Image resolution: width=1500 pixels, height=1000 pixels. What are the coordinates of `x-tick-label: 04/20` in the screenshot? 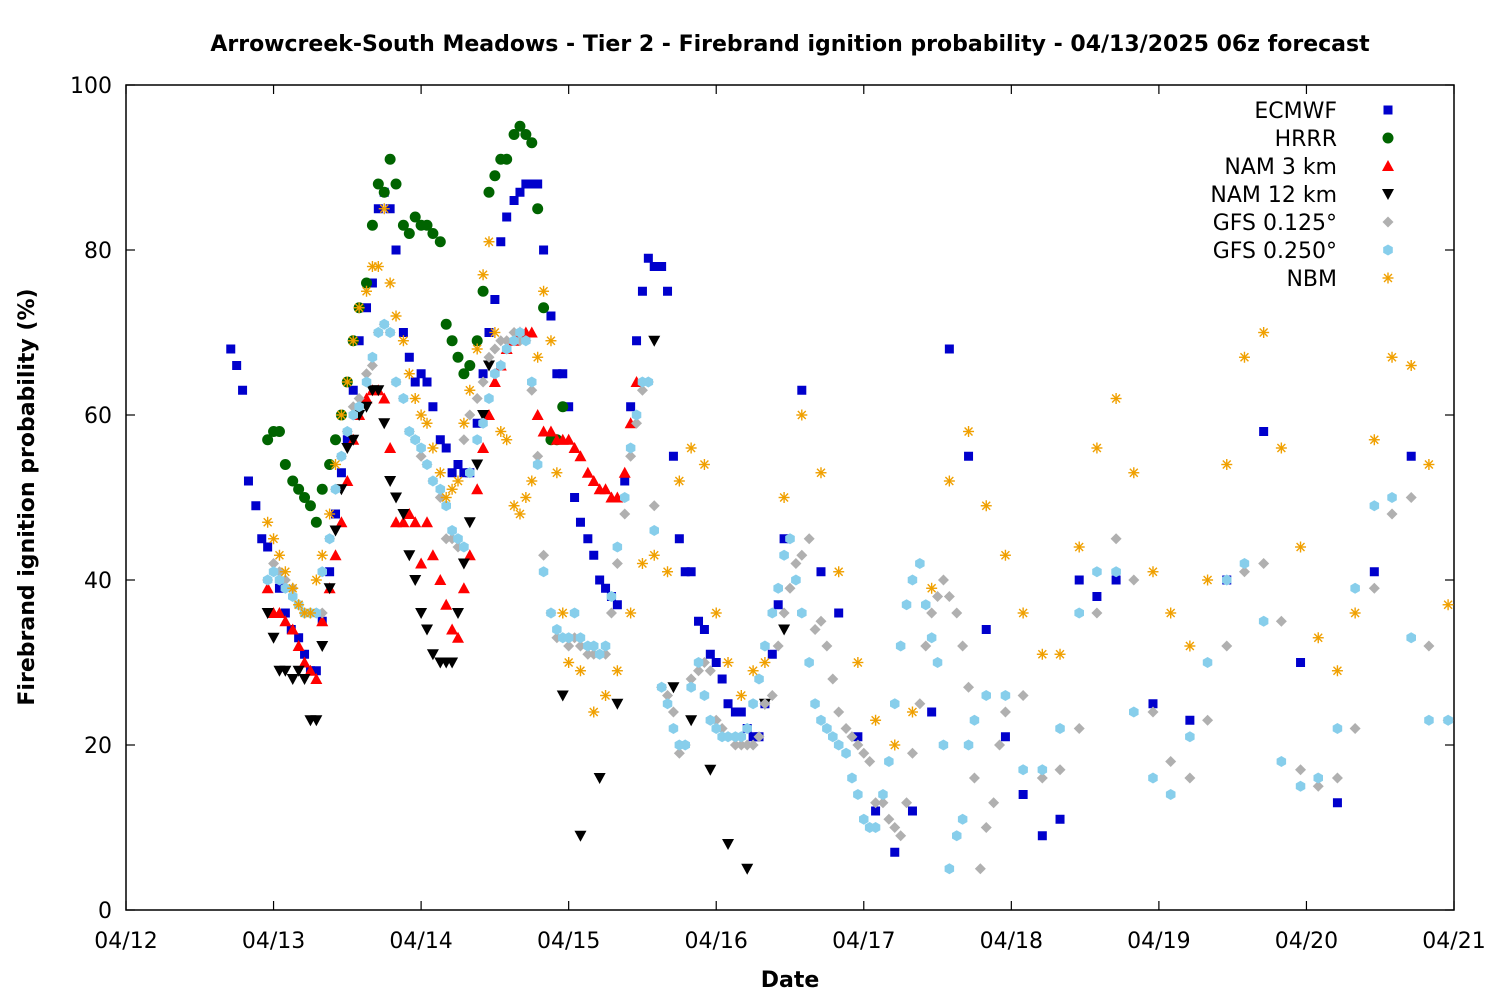 It's located at (1306, 941).